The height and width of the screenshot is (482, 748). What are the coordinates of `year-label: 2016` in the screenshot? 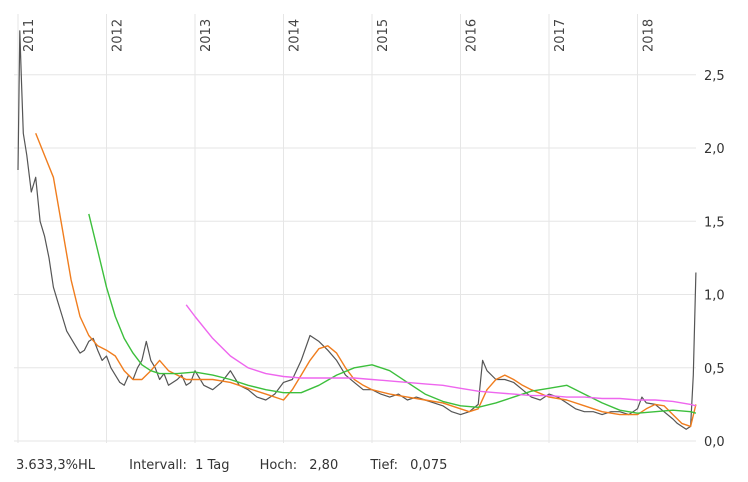 It's located at (472, 35).